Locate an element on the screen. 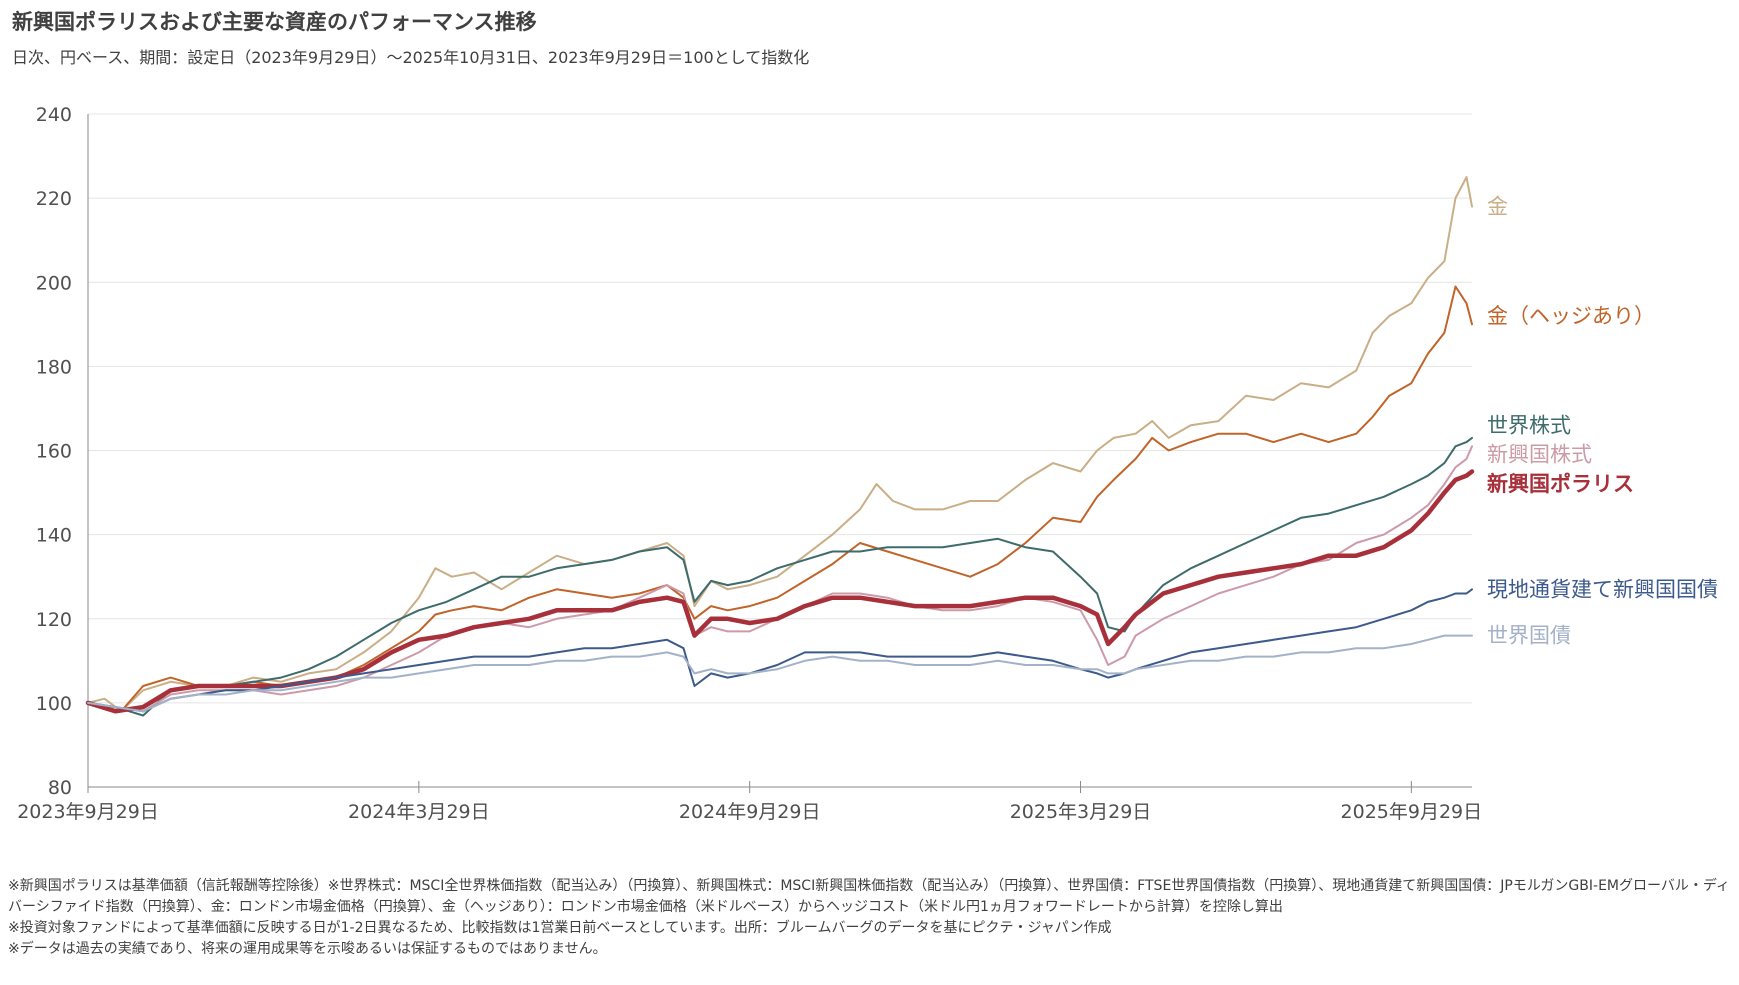  series-label: 新興国株式 is located at coordinates (1539, 455).